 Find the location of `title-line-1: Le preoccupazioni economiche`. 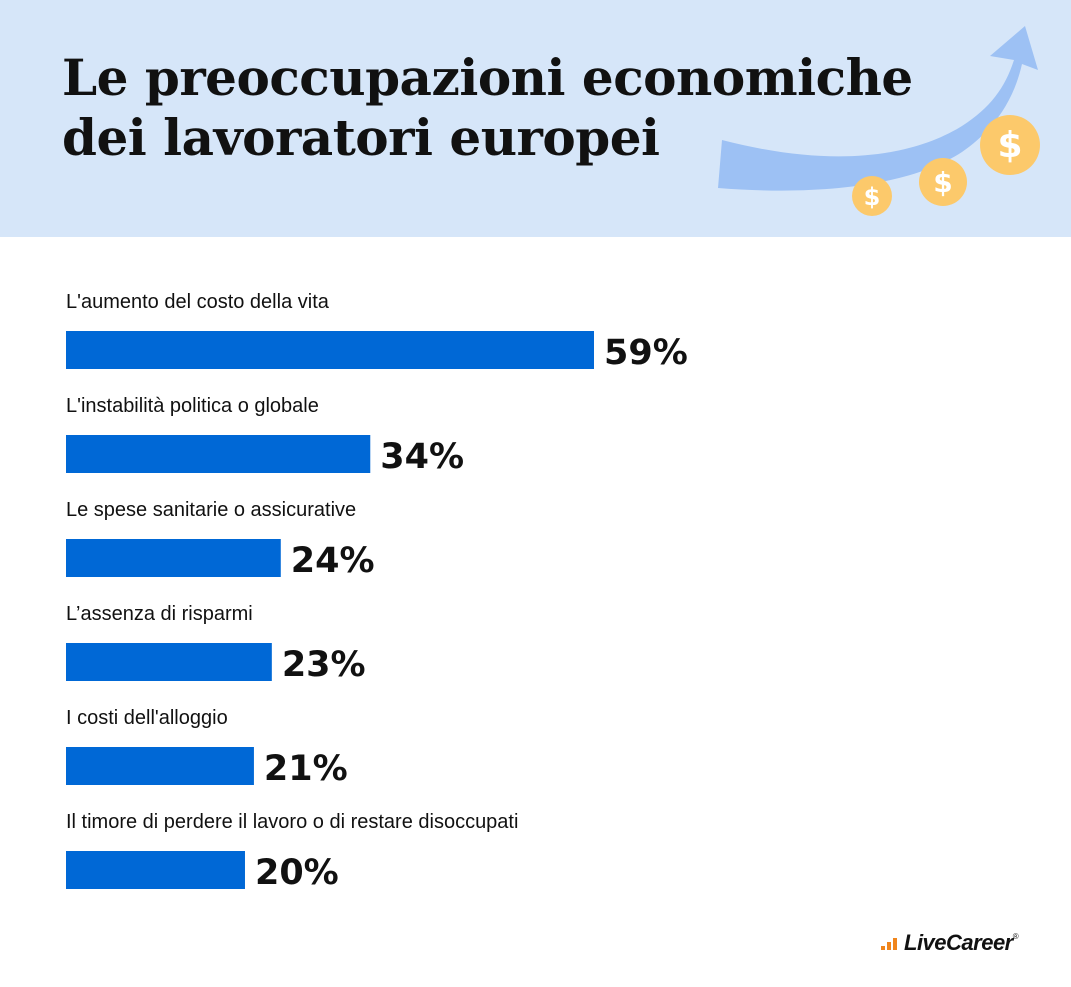

title-line-1: Le preoccupazioni economiche is located at coordinates (487, 77).